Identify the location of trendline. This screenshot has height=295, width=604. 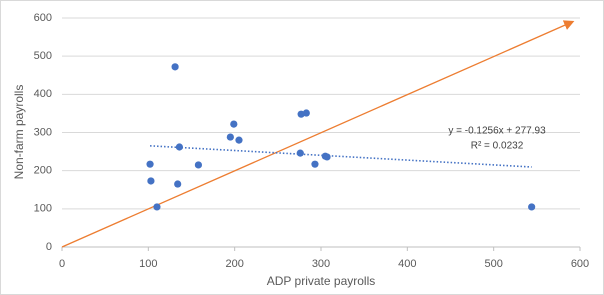
(341, 156).